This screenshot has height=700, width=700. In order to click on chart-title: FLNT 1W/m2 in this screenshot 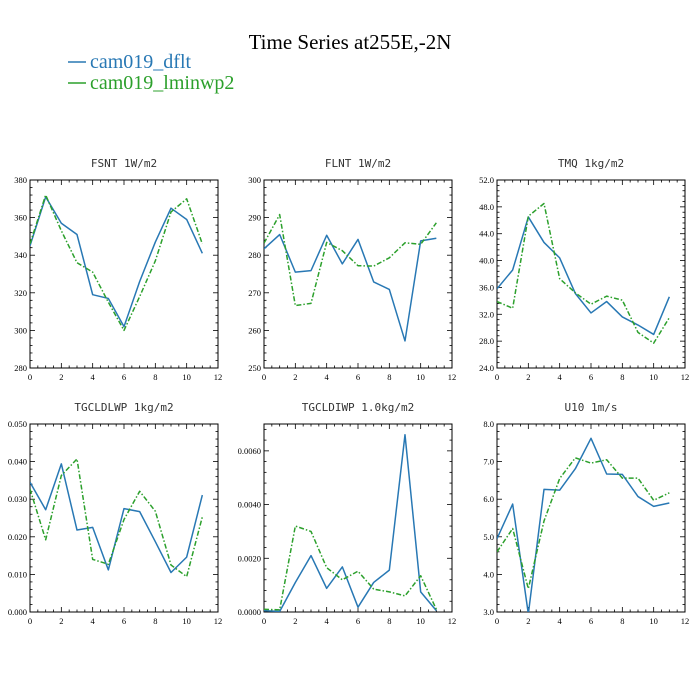, I will do `click(358, 163)`.